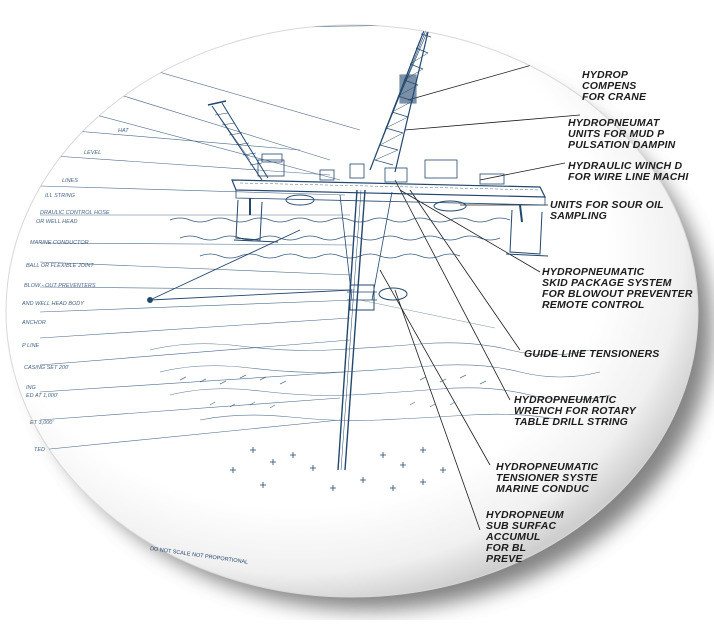 The width and height of the screenshot is (714, 625). Describe the element at coordinates (93, 153) in the screenshot. I see `left-label: LEVEL` at that location.